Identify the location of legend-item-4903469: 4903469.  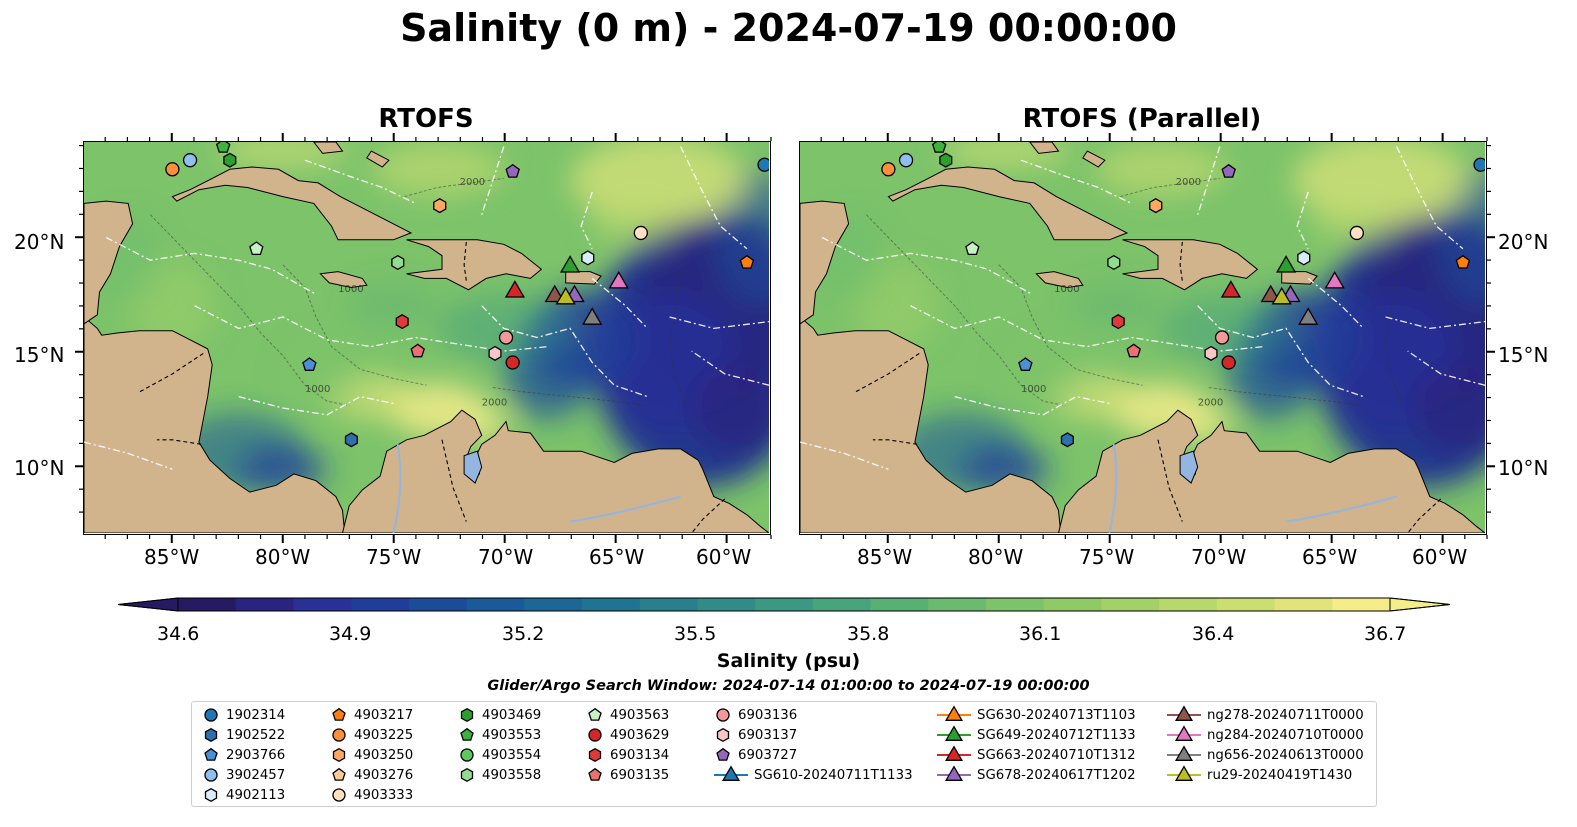
(499, 715).